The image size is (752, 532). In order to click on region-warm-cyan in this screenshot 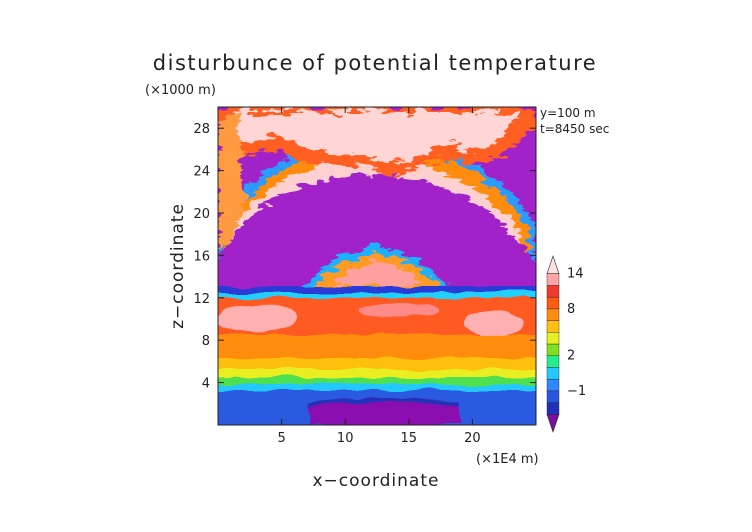, I will do `click(377, 388)`.